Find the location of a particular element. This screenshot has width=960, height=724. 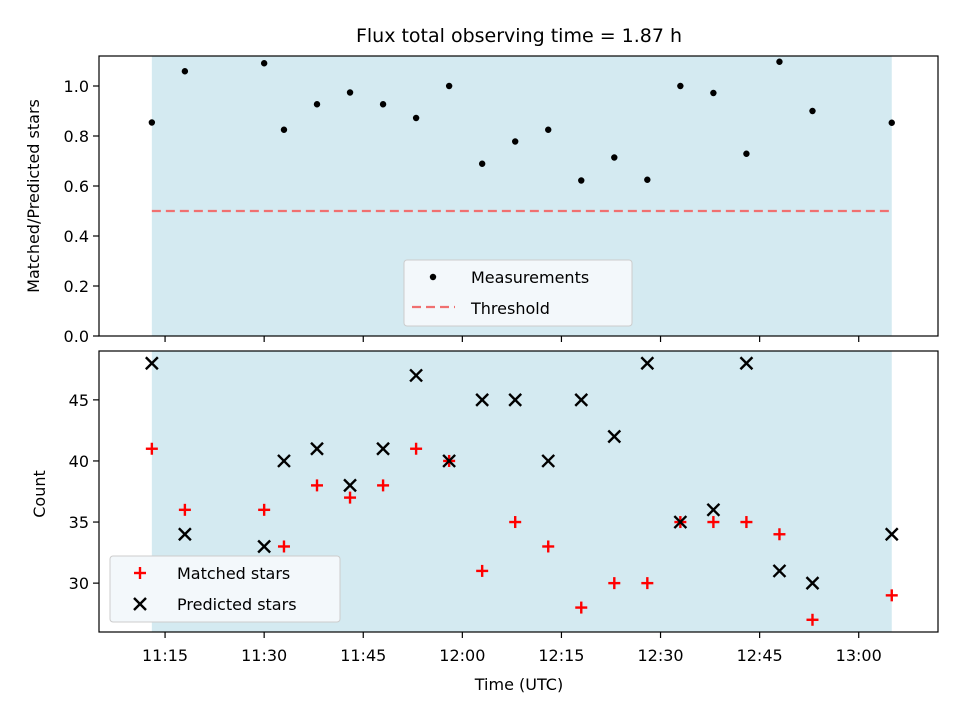

top-legend: Measurements Threshold is located at coordinates (518, 293).